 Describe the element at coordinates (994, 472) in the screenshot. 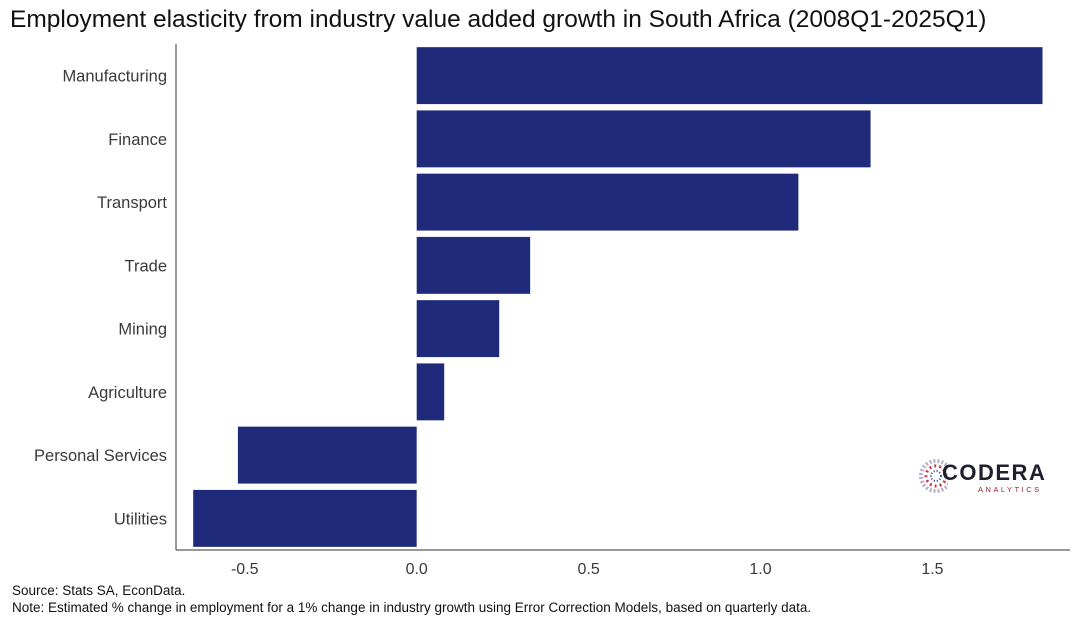

I see `logo-wordmark: CODERA` at that location.